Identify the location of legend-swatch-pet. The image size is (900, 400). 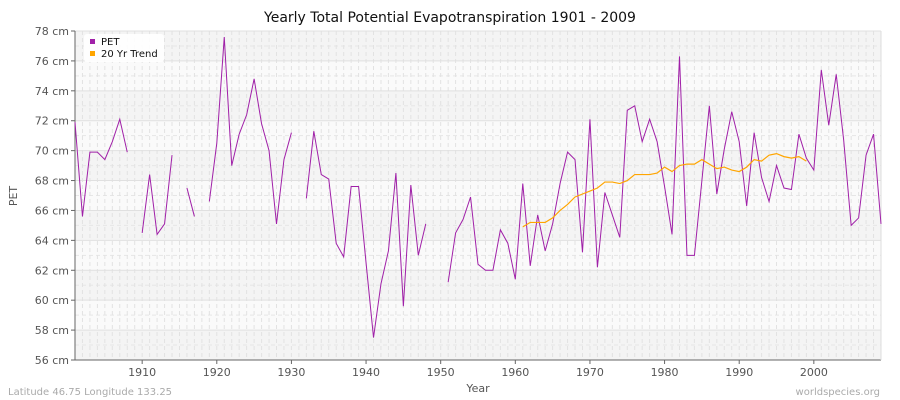
(92, 41).